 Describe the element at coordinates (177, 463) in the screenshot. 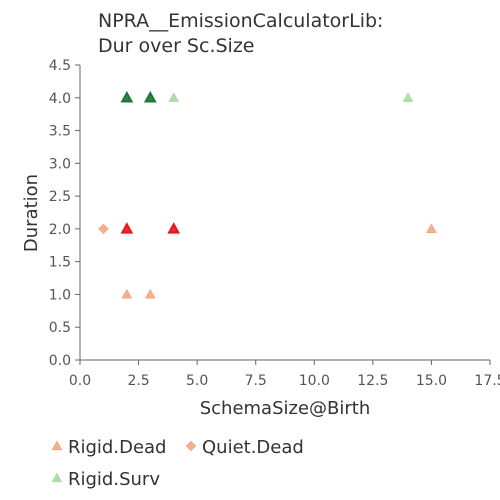

I see `legend: Rigid.Dead Quiet.Dead Rigid.Surv` at that location.